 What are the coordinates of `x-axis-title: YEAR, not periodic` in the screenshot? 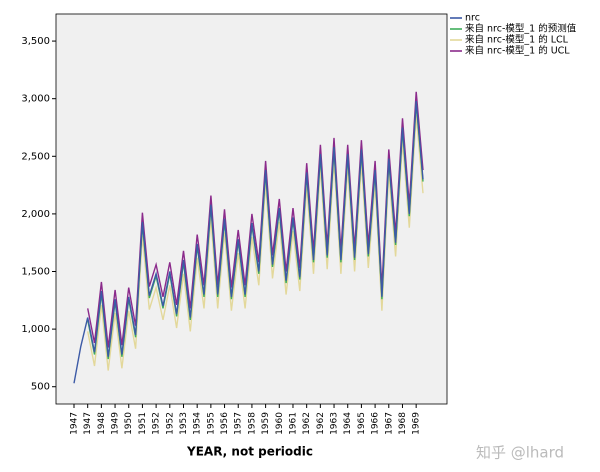 It's located at (249, 452).